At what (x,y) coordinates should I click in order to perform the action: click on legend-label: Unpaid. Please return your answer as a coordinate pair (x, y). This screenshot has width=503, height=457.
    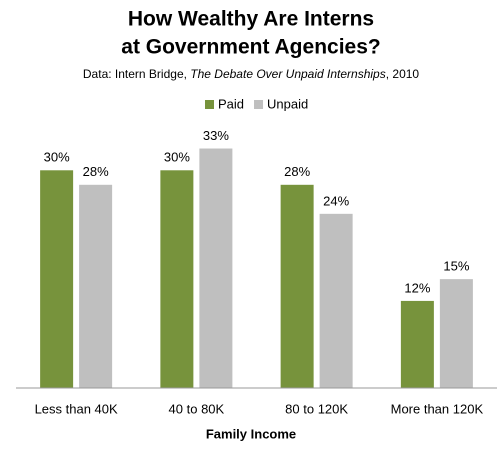
    Looking at the image, I should click on (287, 103).